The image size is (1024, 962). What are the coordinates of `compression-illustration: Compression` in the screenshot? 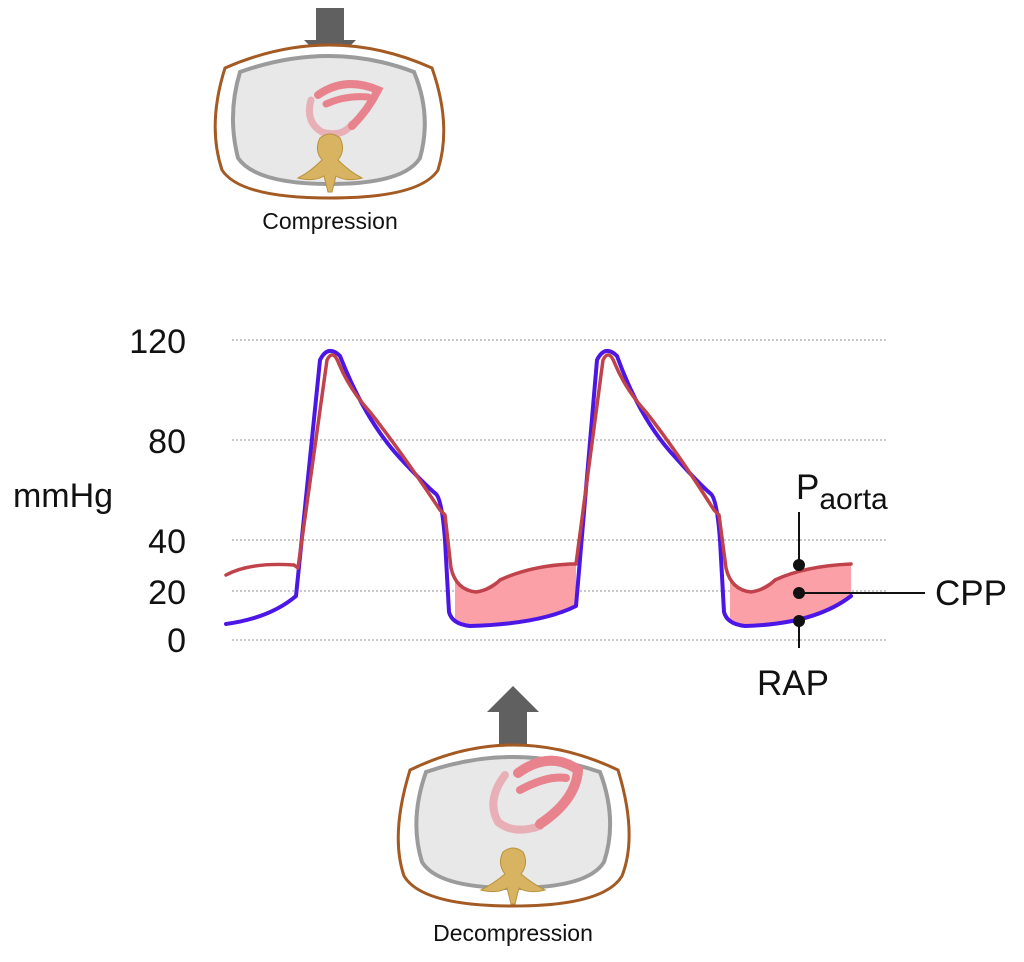 It's located at (329, 121).